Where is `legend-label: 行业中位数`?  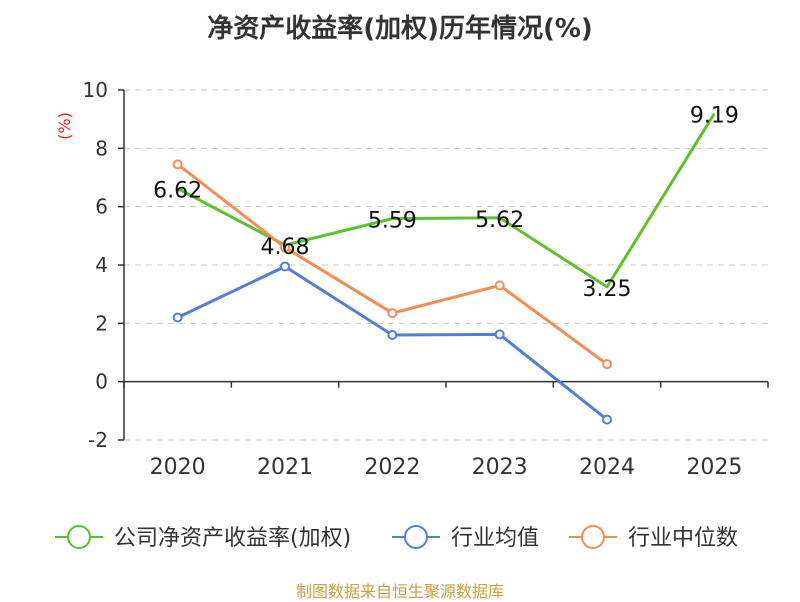 legend-label: 行业中位数 is located at coordinates (683, 538).